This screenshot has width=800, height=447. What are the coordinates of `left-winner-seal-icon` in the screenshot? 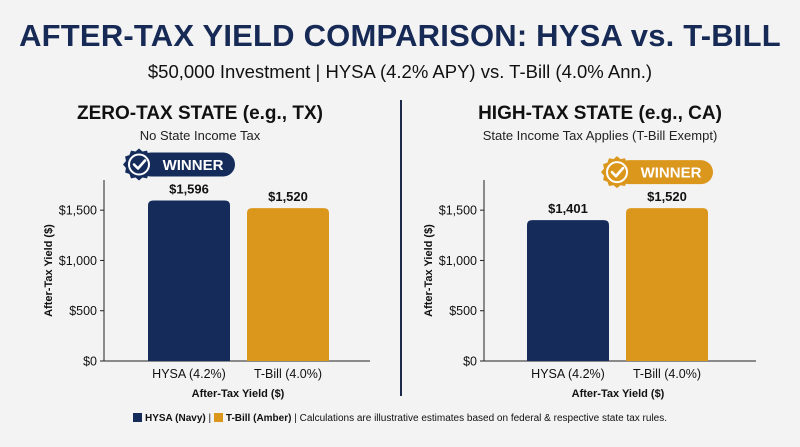 It's located at (139, 164).